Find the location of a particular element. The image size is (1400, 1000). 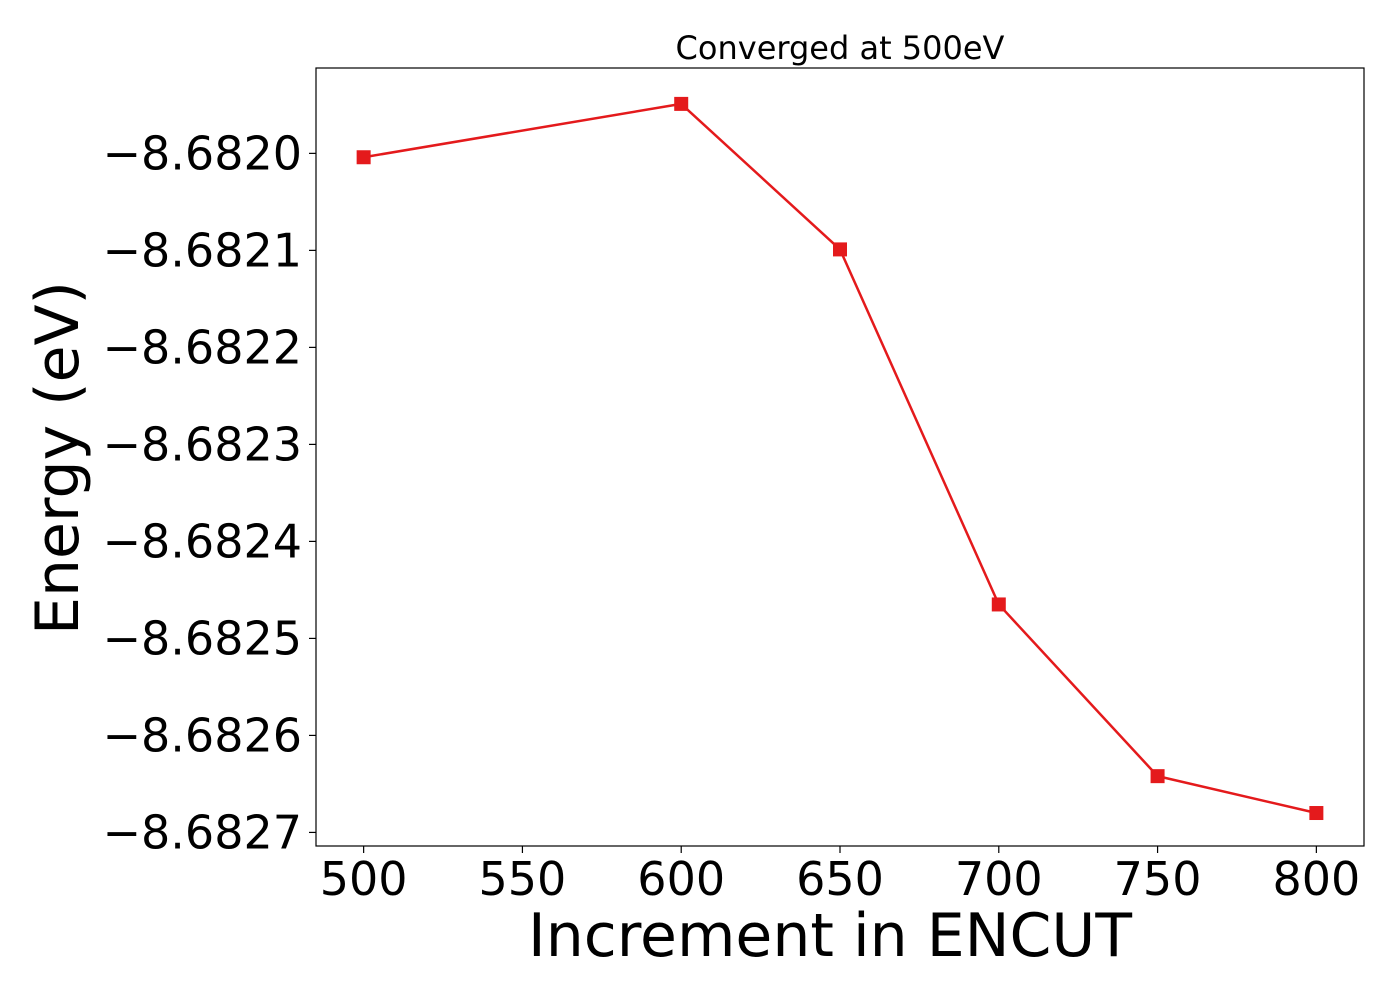

x-tick-label: 550 is located at coordinates (523, 879).